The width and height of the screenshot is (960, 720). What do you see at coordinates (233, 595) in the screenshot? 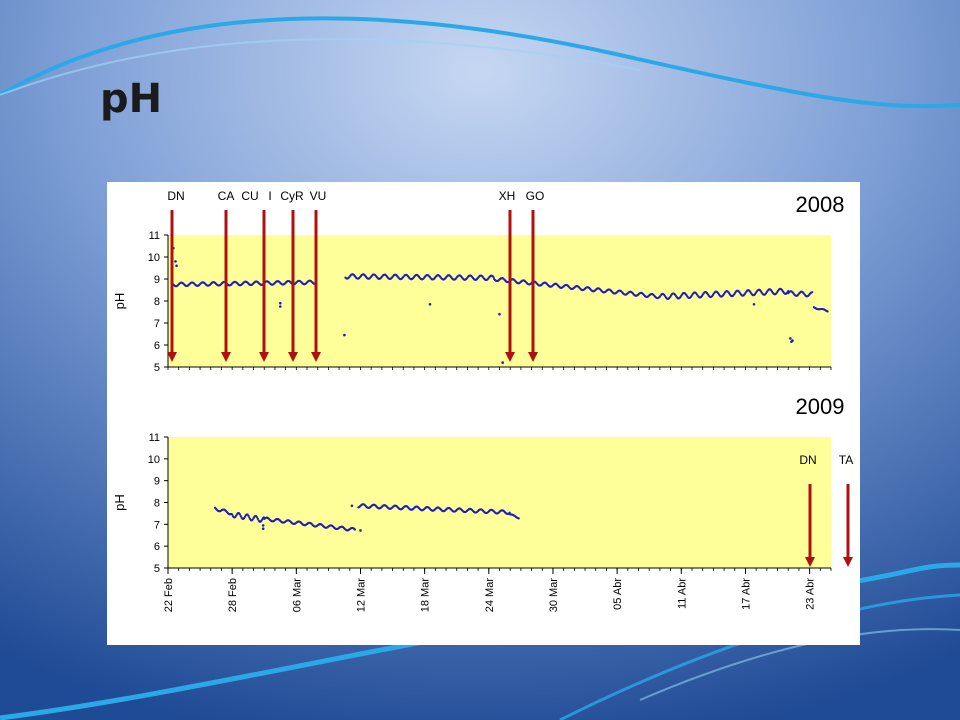
I see `x-tick-label: 28 Feb` at bounding box center [233, 595].